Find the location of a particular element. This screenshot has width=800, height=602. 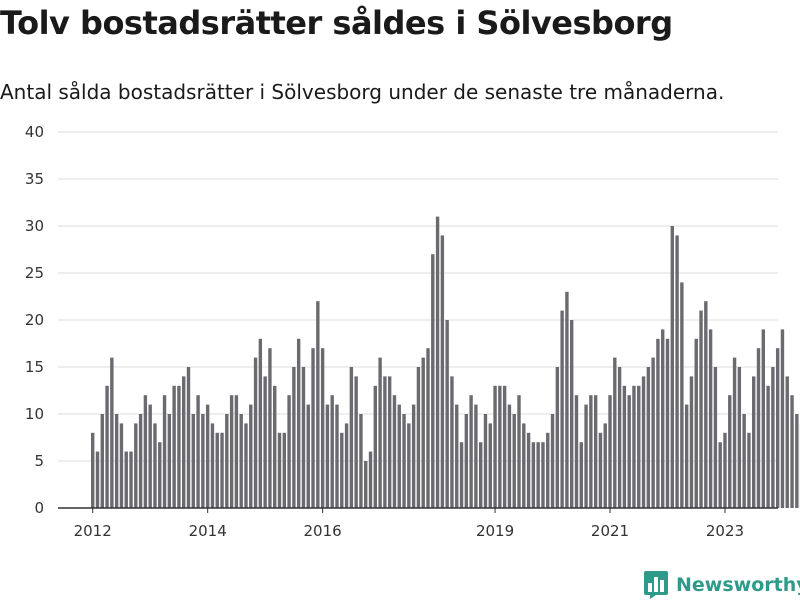

newsworthy-icon is located at coordinates (656, 585).